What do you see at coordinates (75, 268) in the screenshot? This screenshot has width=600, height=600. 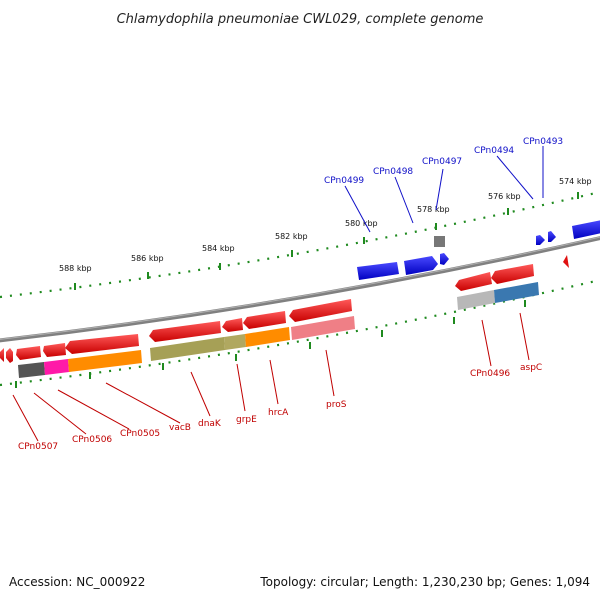 I see `kbp-label: 588 kbp` at bounding box center [75, 268].